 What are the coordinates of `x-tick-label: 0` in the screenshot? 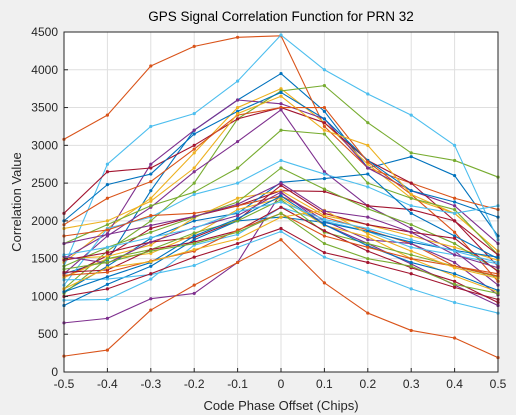 It's located at (281, 384).